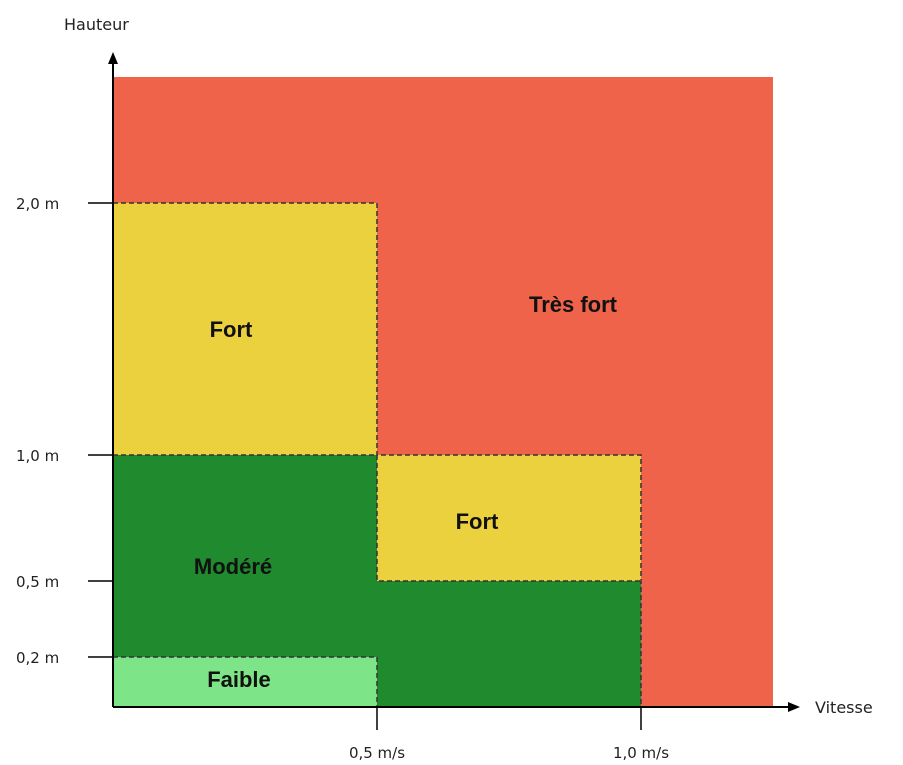  I want to click on x-tick-label: 1,0 m/s, so click(641, 753).